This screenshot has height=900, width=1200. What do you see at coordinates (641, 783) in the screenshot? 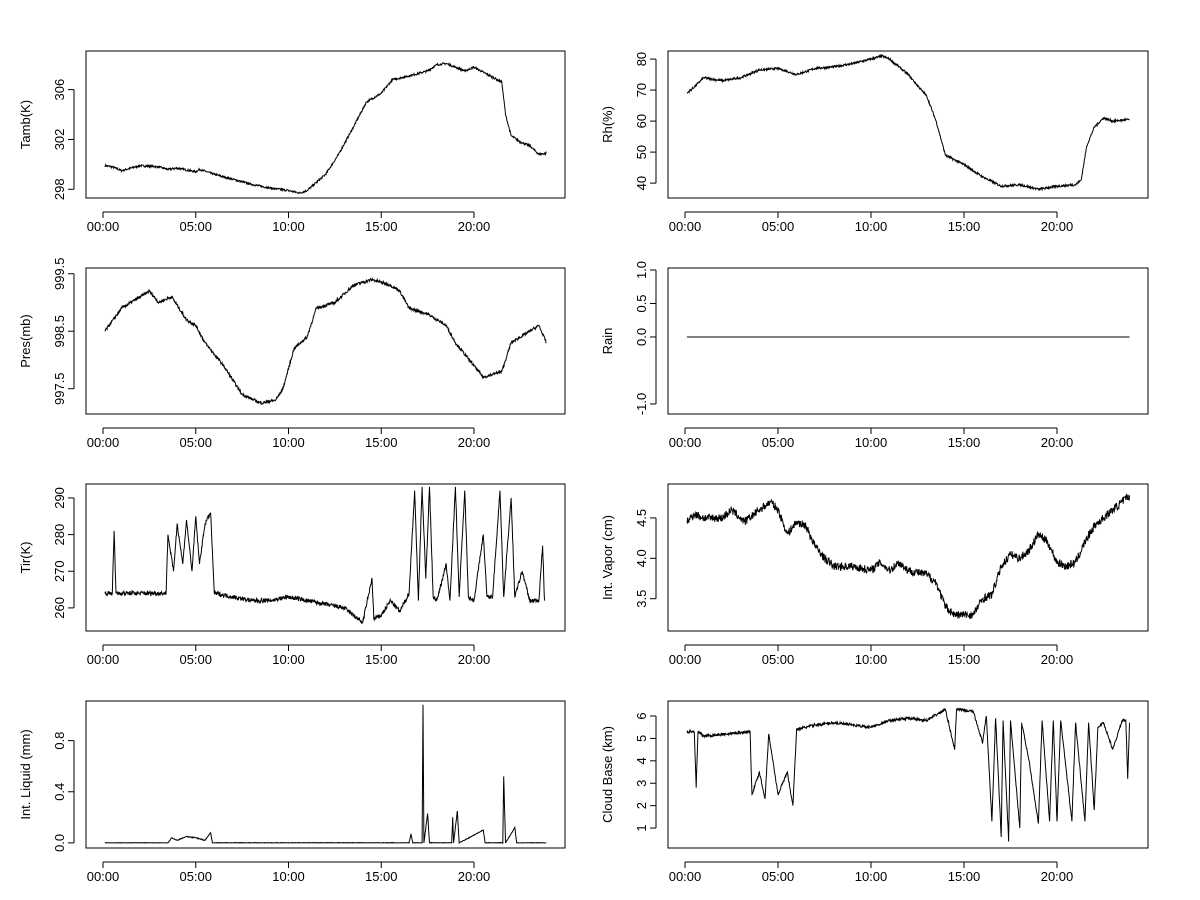
I see `y-tick-label: 3` at bounding box center [641, 783].